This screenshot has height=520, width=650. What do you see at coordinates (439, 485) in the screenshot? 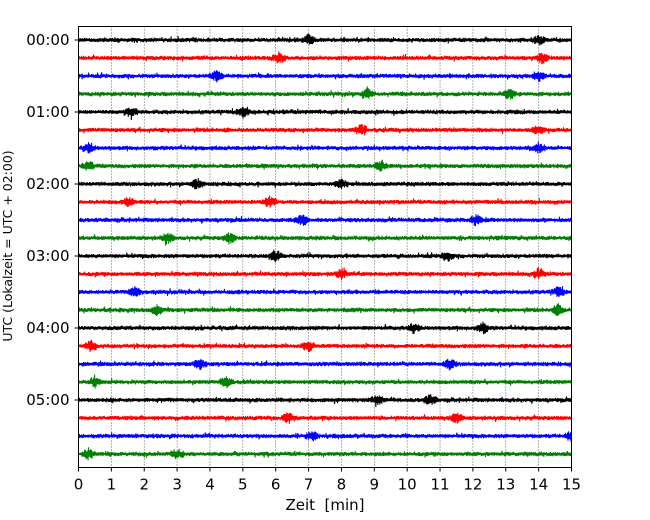
I see `x-tick-label: 11` at bounding box center [439, 485].